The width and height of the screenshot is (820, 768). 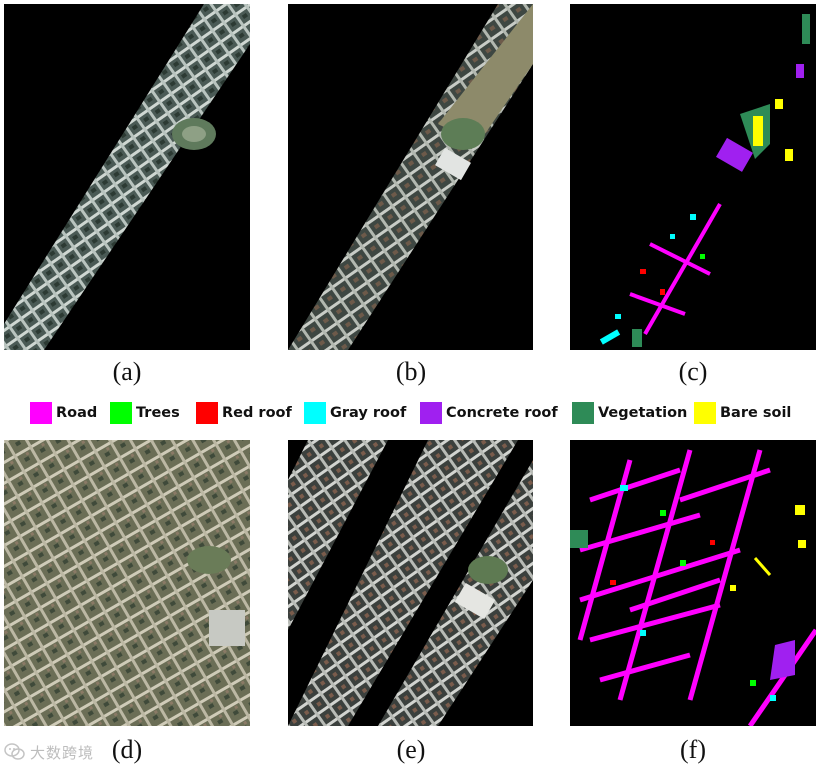 What do you see at coordinates (77, 413) in the screenshot?
I see `legend-label-road: Road` at bounding box center [77, 413].